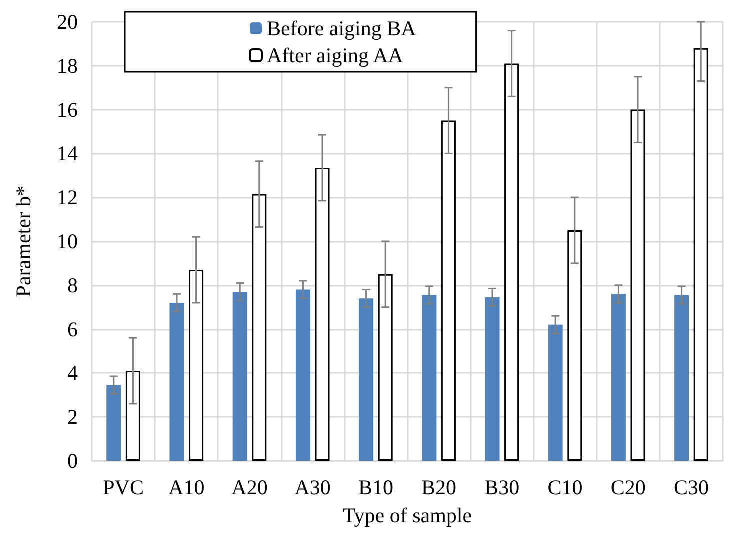  Describe the element at coordinates (186, 488) in the screenshot. I see `x-tick-label: A10` at that location.